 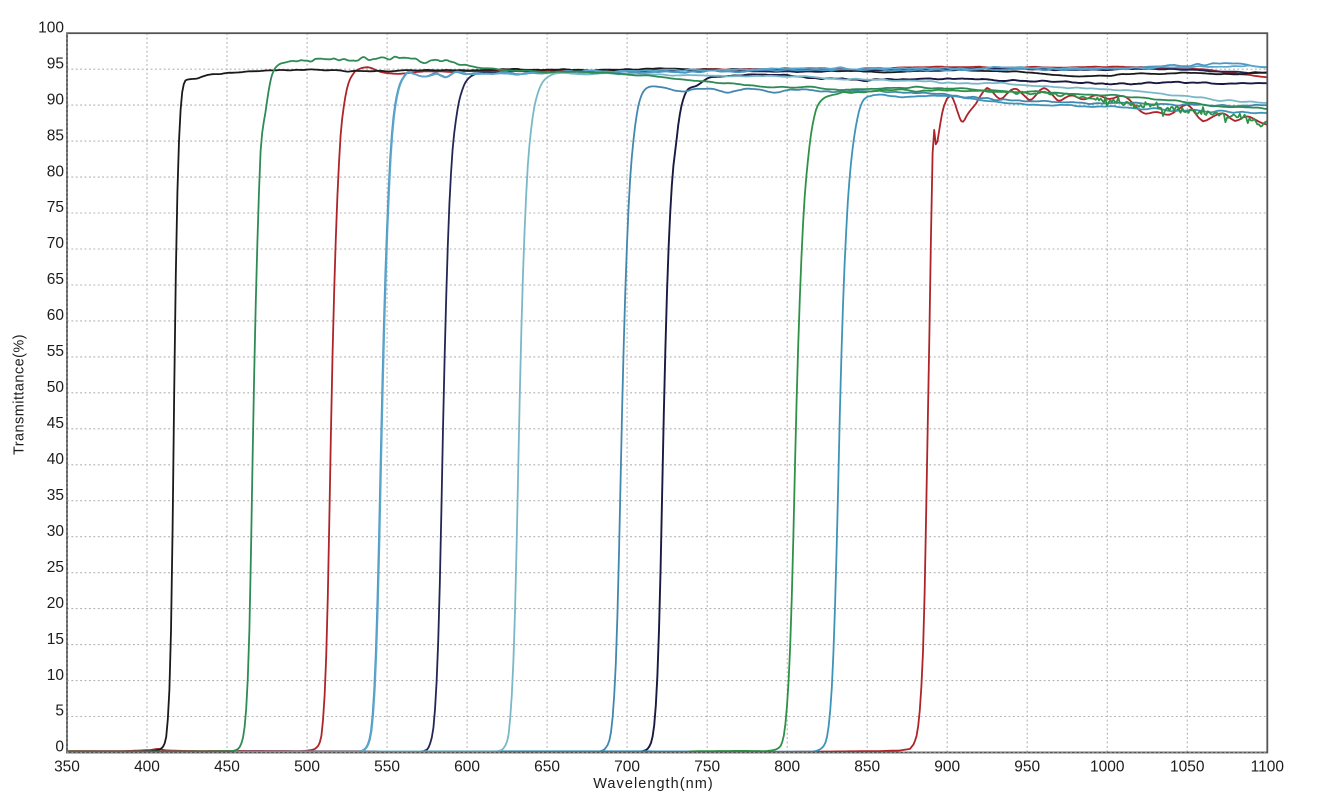 What do you see at coordinates (56, 315) in the screenshot?
I see `svg-text: 60` at bounding box center [56, 315].